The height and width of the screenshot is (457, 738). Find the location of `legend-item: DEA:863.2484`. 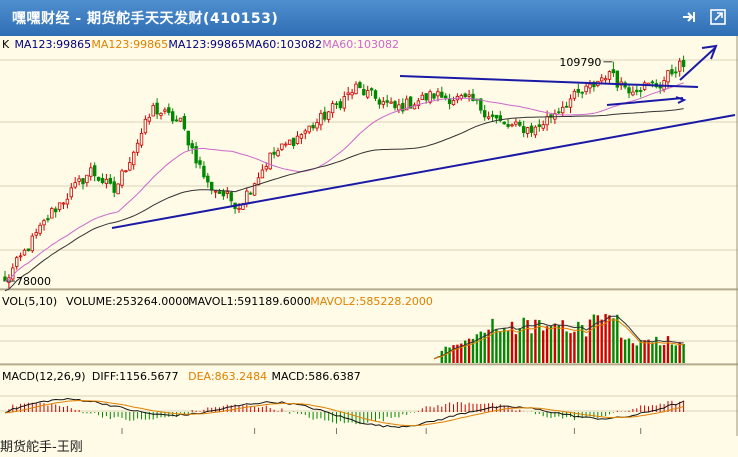

legend-item: DEA:863.2484 is located at coordinates (227, 376).